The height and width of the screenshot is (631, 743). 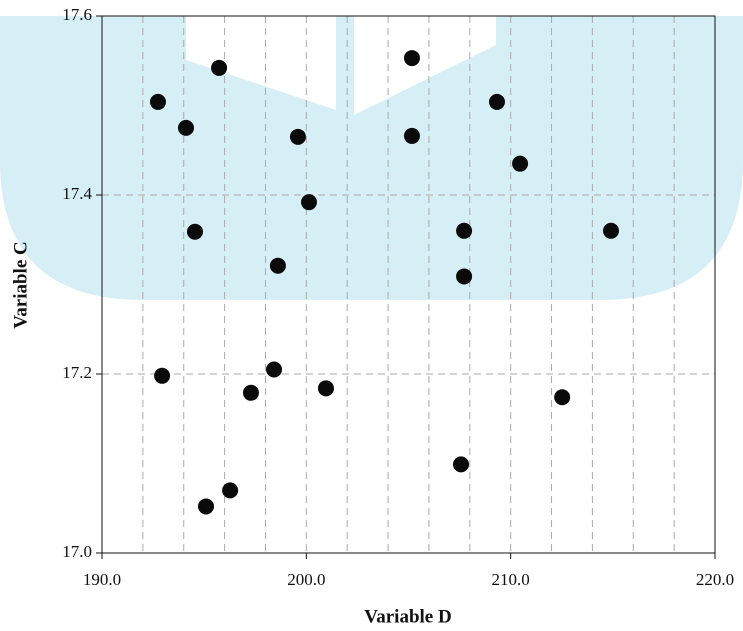 What do you see at coordinates (511, 579) in the screenshot?
I see `x-tick-label: 210.0` at bounding box center [511, 579].